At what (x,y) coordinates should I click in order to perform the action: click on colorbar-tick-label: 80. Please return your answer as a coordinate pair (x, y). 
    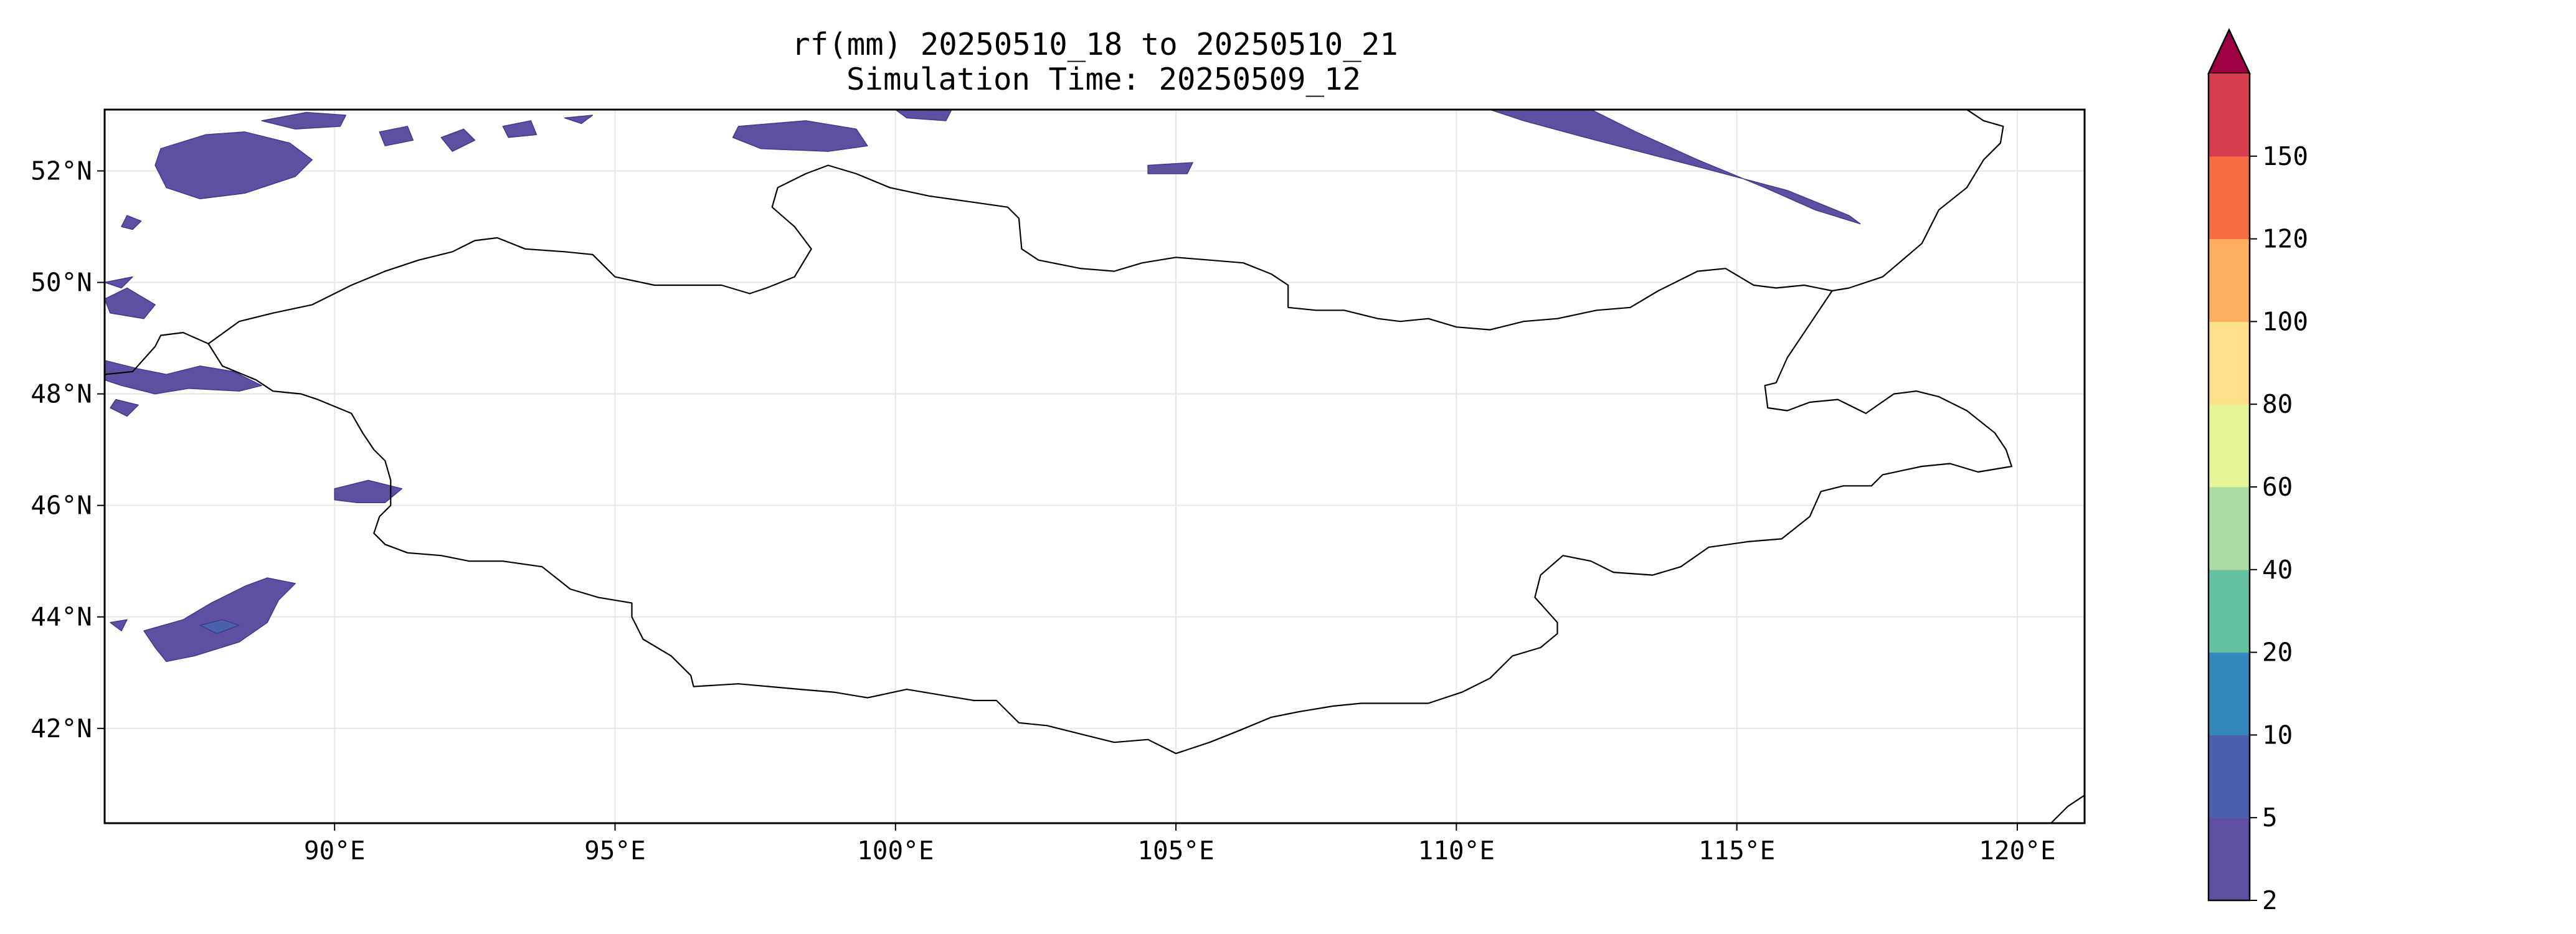
    Looking at the image, I should click on (2278, 404).